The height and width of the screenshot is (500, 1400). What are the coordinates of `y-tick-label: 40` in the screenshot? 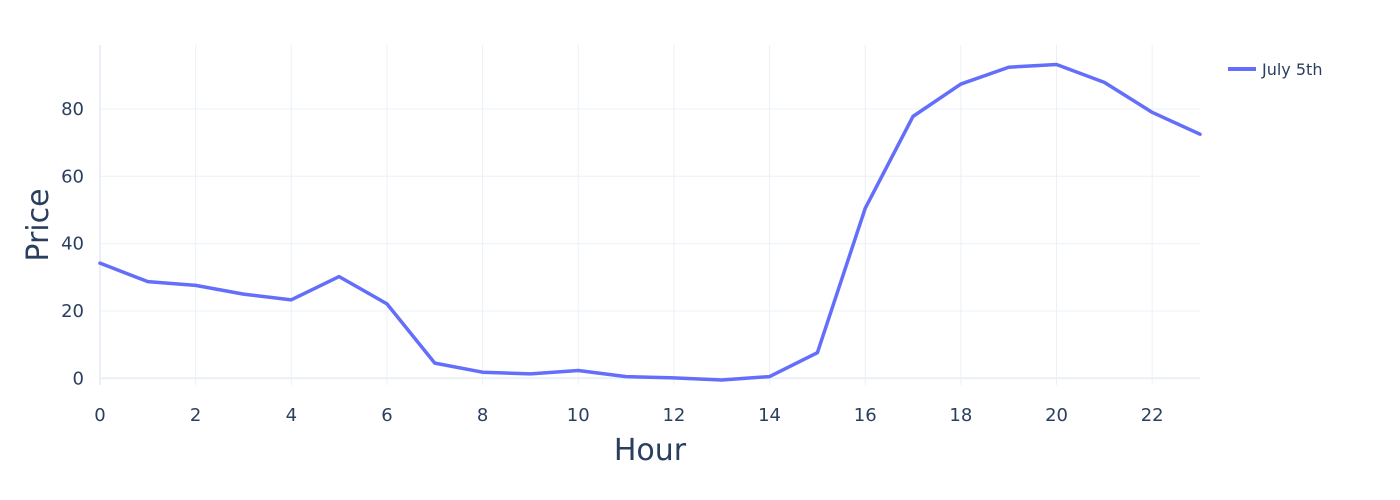 It's located at (72, 244).